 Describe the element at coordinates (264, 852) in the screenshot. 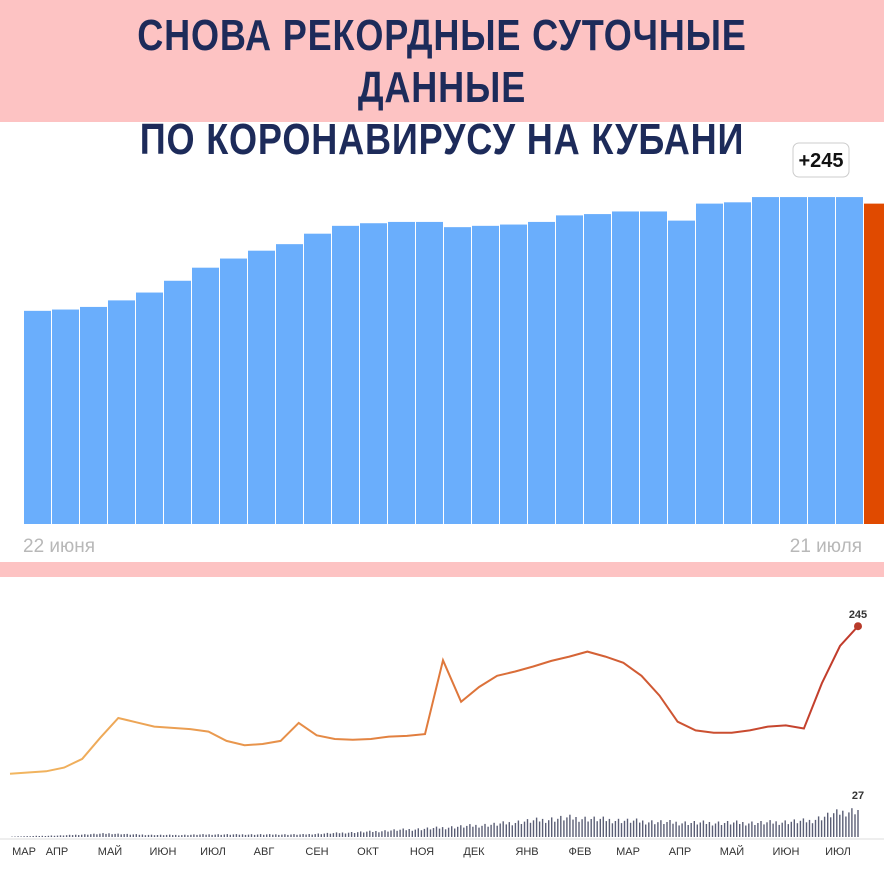

I see `x-tick-label: АВГ` at that location.